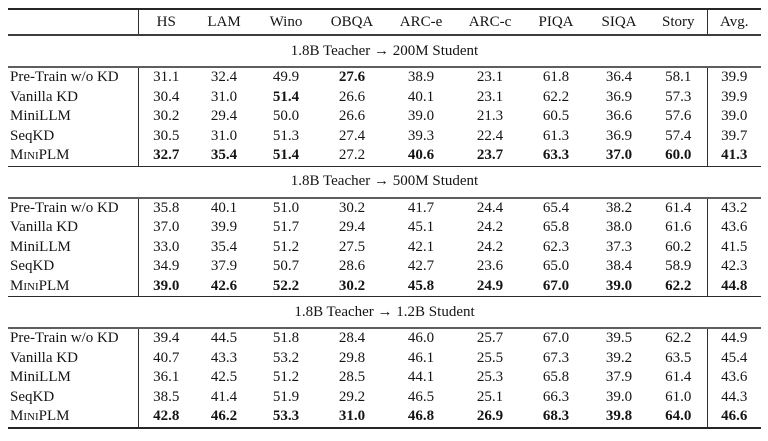 This screenshot has height=441, width=768. Describe the element at coordinates (352, 266) in the screenshot. I see `cell-OBQA: 28.6` at that location.